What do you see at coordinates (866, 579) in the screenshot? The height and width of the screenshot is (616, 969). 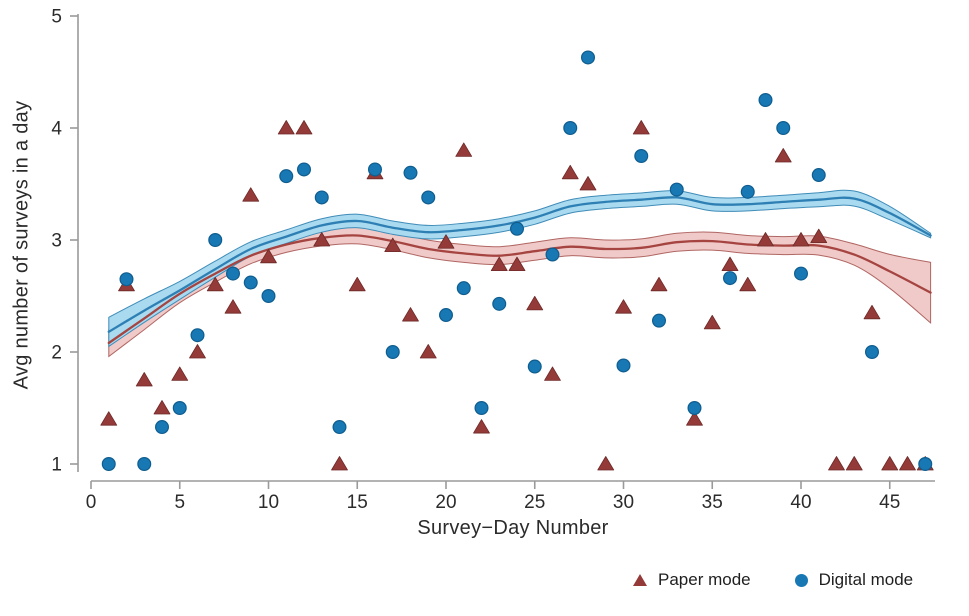 I see `legend-label-digital: Digital mode` at bounding box center [866, 579].